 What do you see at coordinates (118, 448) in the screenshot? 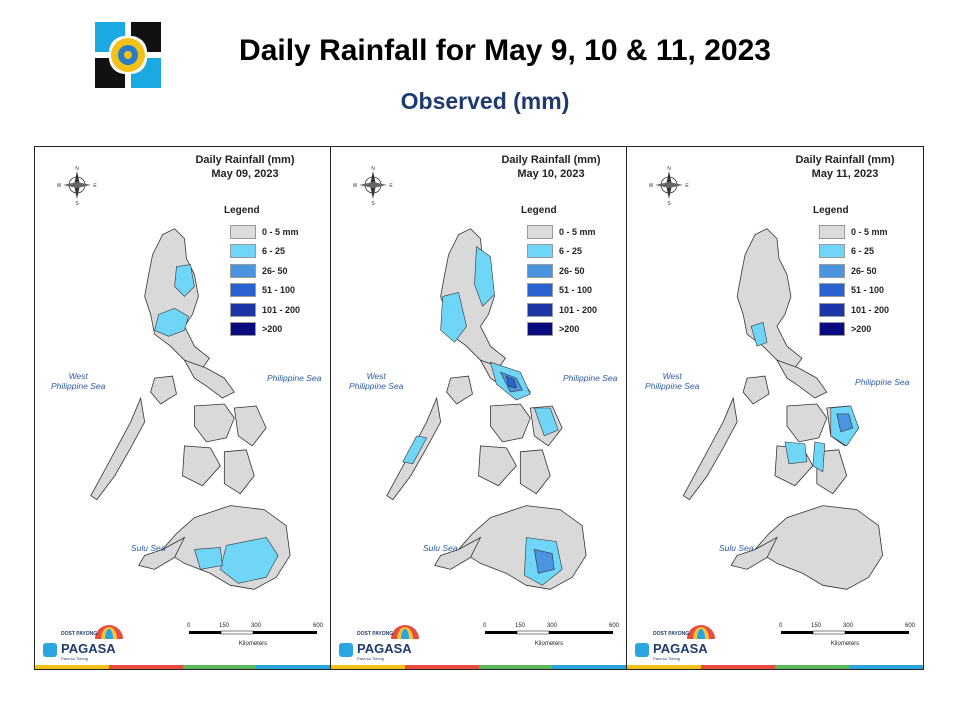
I see `region-palawan` at bounding box center [118, 448].